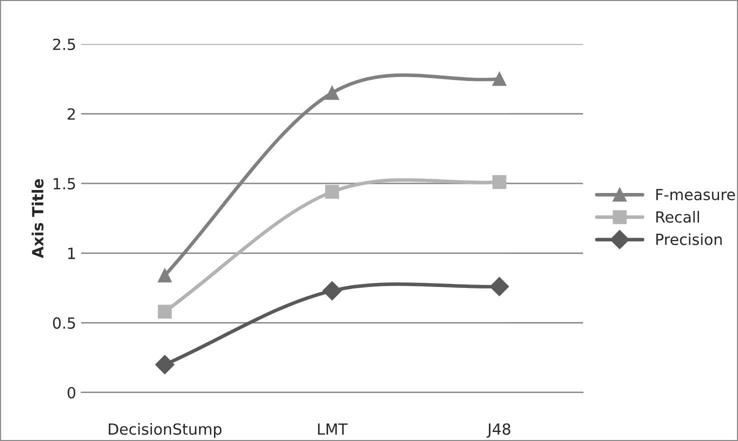 The width and height of the screenshot is (738, 441). Describe the element at coordinates (689, 239) in the screenshot. I see `legend-label: Precision` at that location.